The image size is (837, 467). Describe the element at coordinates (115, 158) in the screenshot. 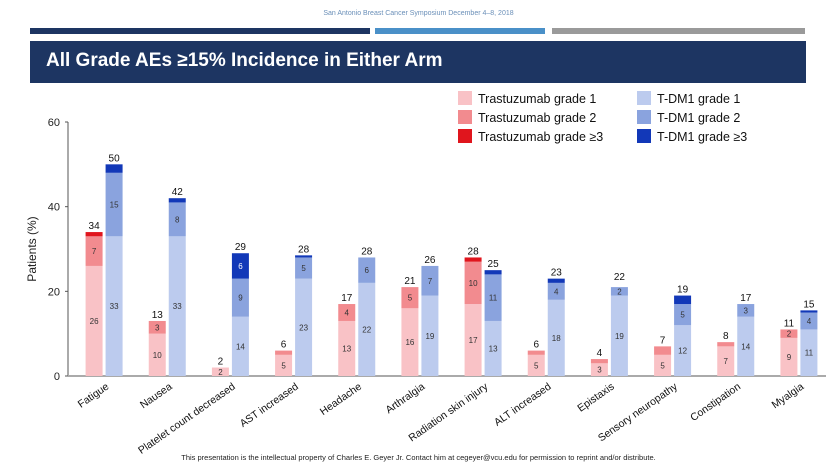

I see `tdm1-total-label: 50` at that location.